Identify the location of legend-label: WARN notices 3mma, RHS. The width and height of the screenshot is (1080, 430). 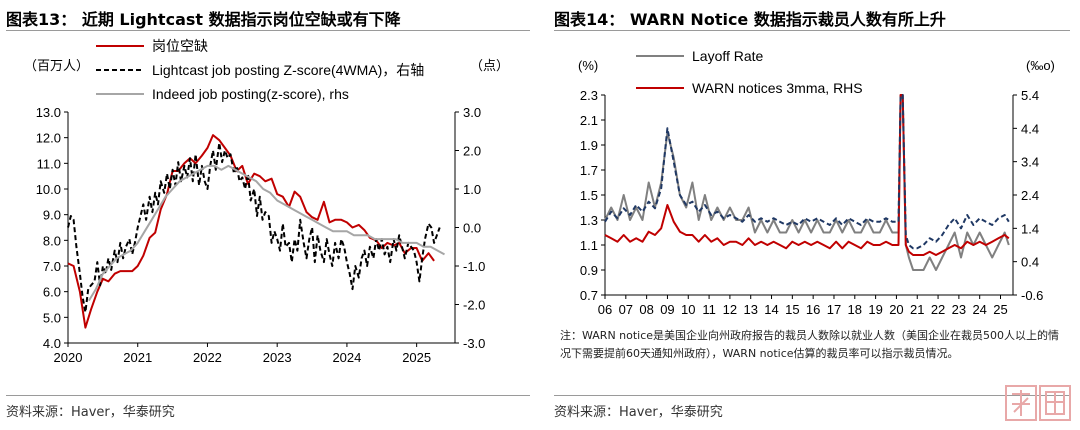
(777, 88).